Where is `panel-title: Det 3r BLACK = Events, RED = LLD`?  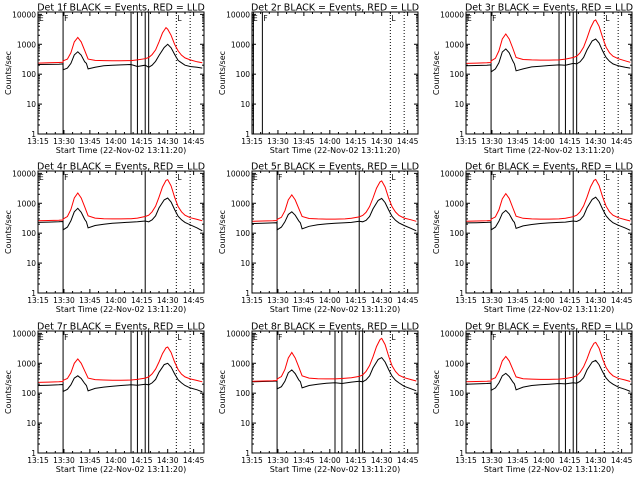 panel-title: Det 3r BLACK = Events, RED = LLD is located at coordinates (549, 8).